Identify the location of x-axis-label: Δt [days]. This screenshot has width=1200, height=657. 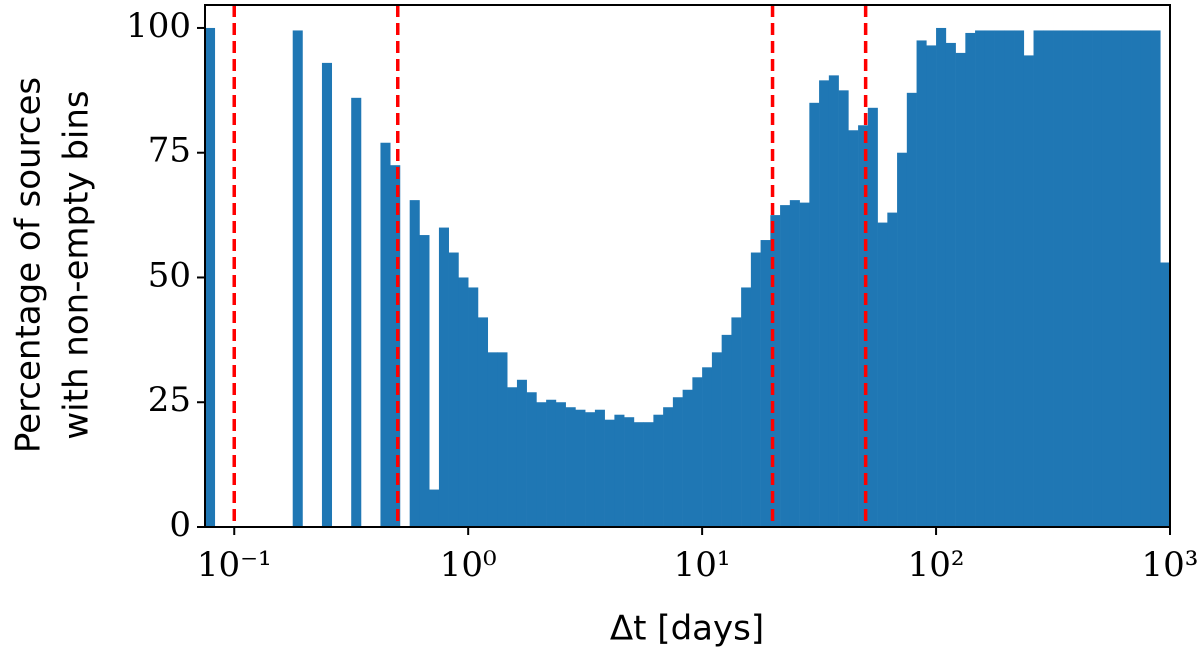
(687, 629).